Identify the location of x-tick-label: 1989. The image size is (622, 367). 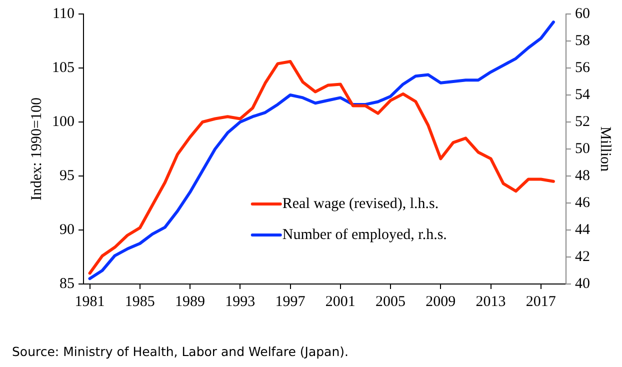
(190, 302).